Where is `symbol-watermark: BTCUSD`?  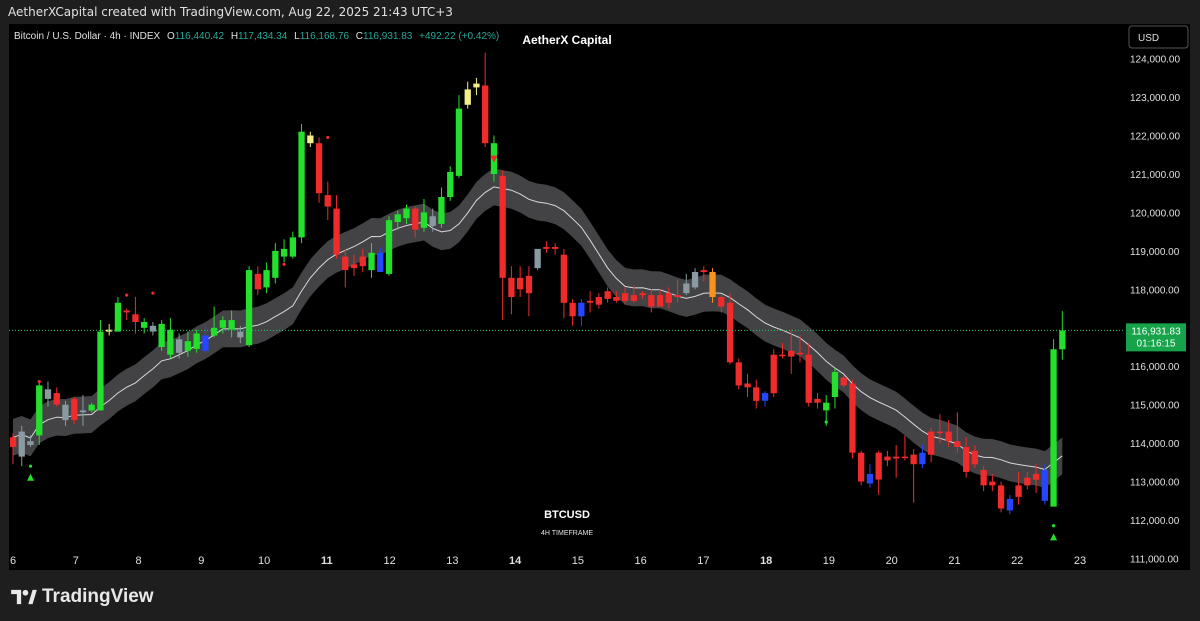 symbol-watermark: BTCUSD is located at coordinates (567, 515).